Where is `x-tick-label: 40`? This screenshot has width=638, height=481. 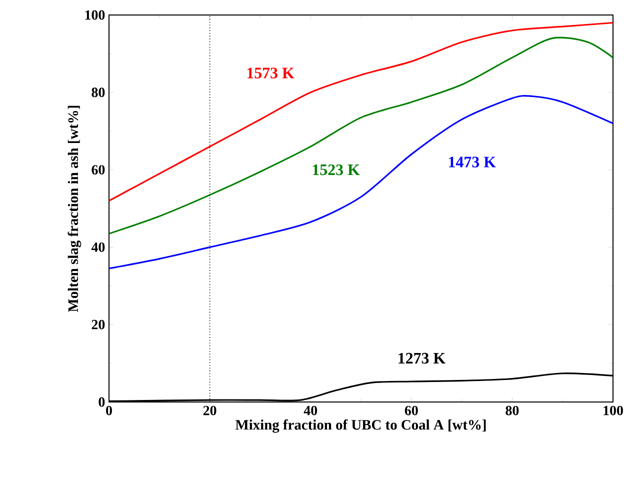
x-tick-label: 40 is located at coordinates (311, 411).